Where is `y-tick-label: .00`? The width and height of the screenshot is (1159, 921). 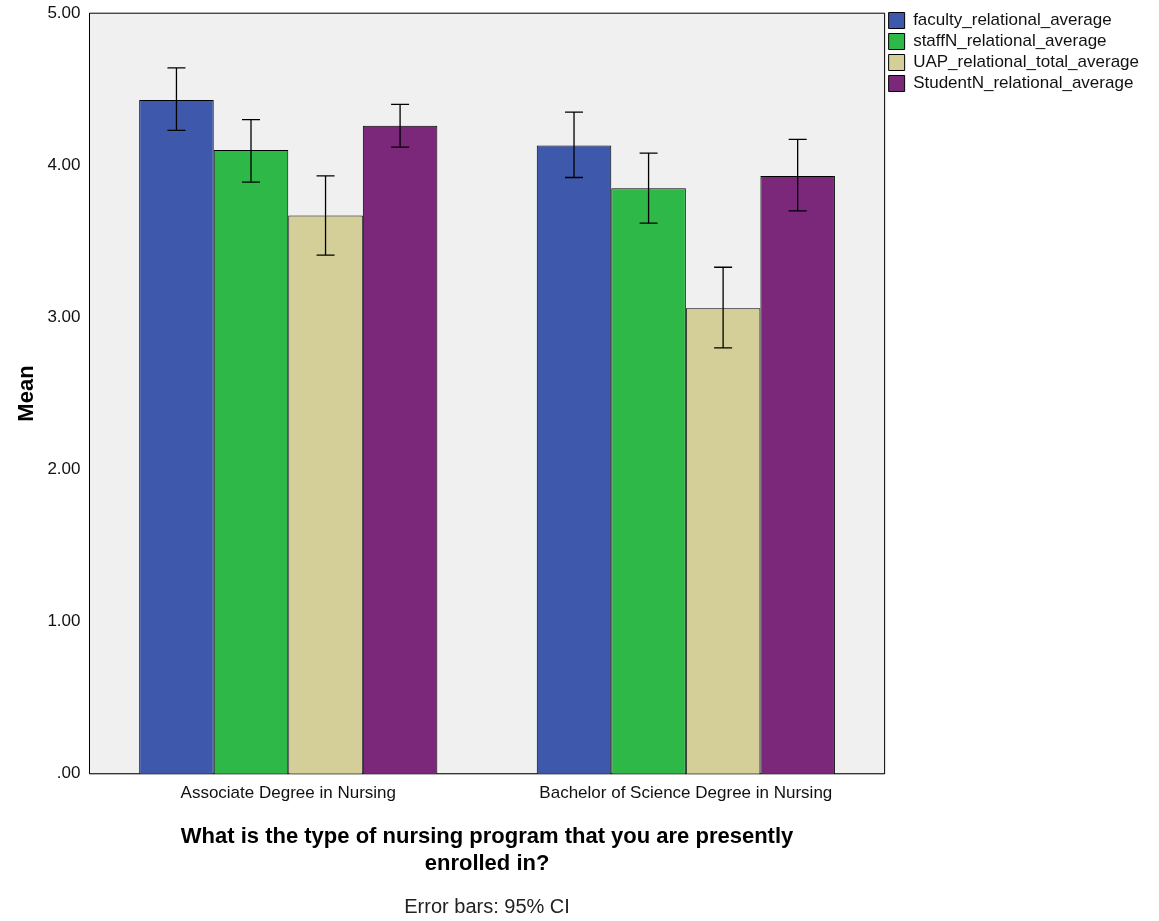
y-tick-label: .00 is located at coordinates (68, 773).